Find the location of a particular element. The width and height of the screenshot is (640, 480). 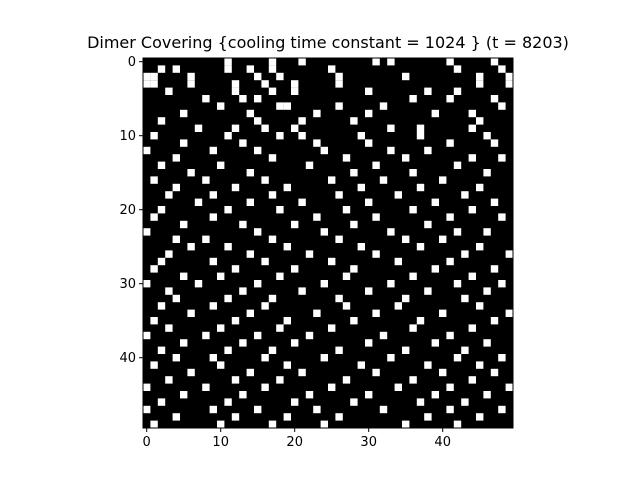

x-tick-label: 0 is located at coordinates (147, 442).